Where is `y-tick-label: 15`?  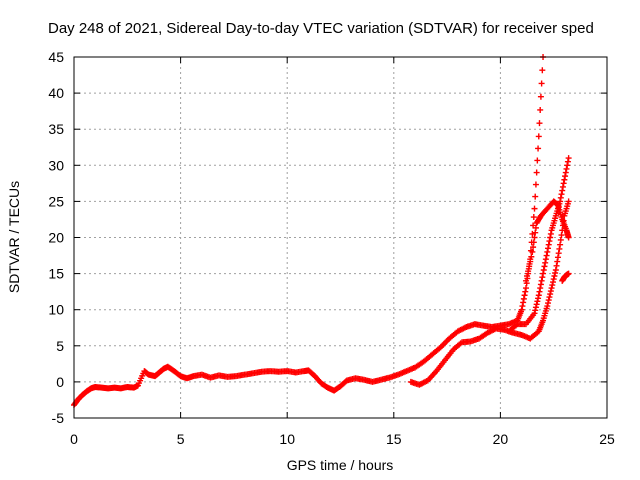
y-tick-label: 15 is located at coordinates (56, 274).